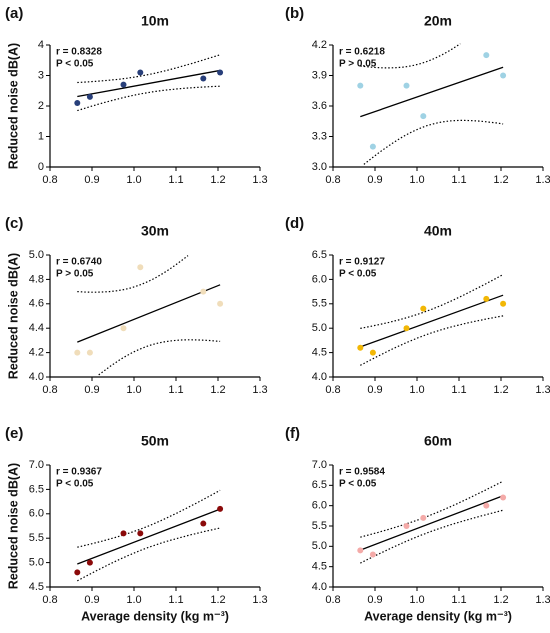 Image resolution: width=550 pixels, height=633 pixels. What do you see at coordinates (319, 106) in the screenshot?
I see `y-tick-label: 3.6` at bounding box center [319, 106].